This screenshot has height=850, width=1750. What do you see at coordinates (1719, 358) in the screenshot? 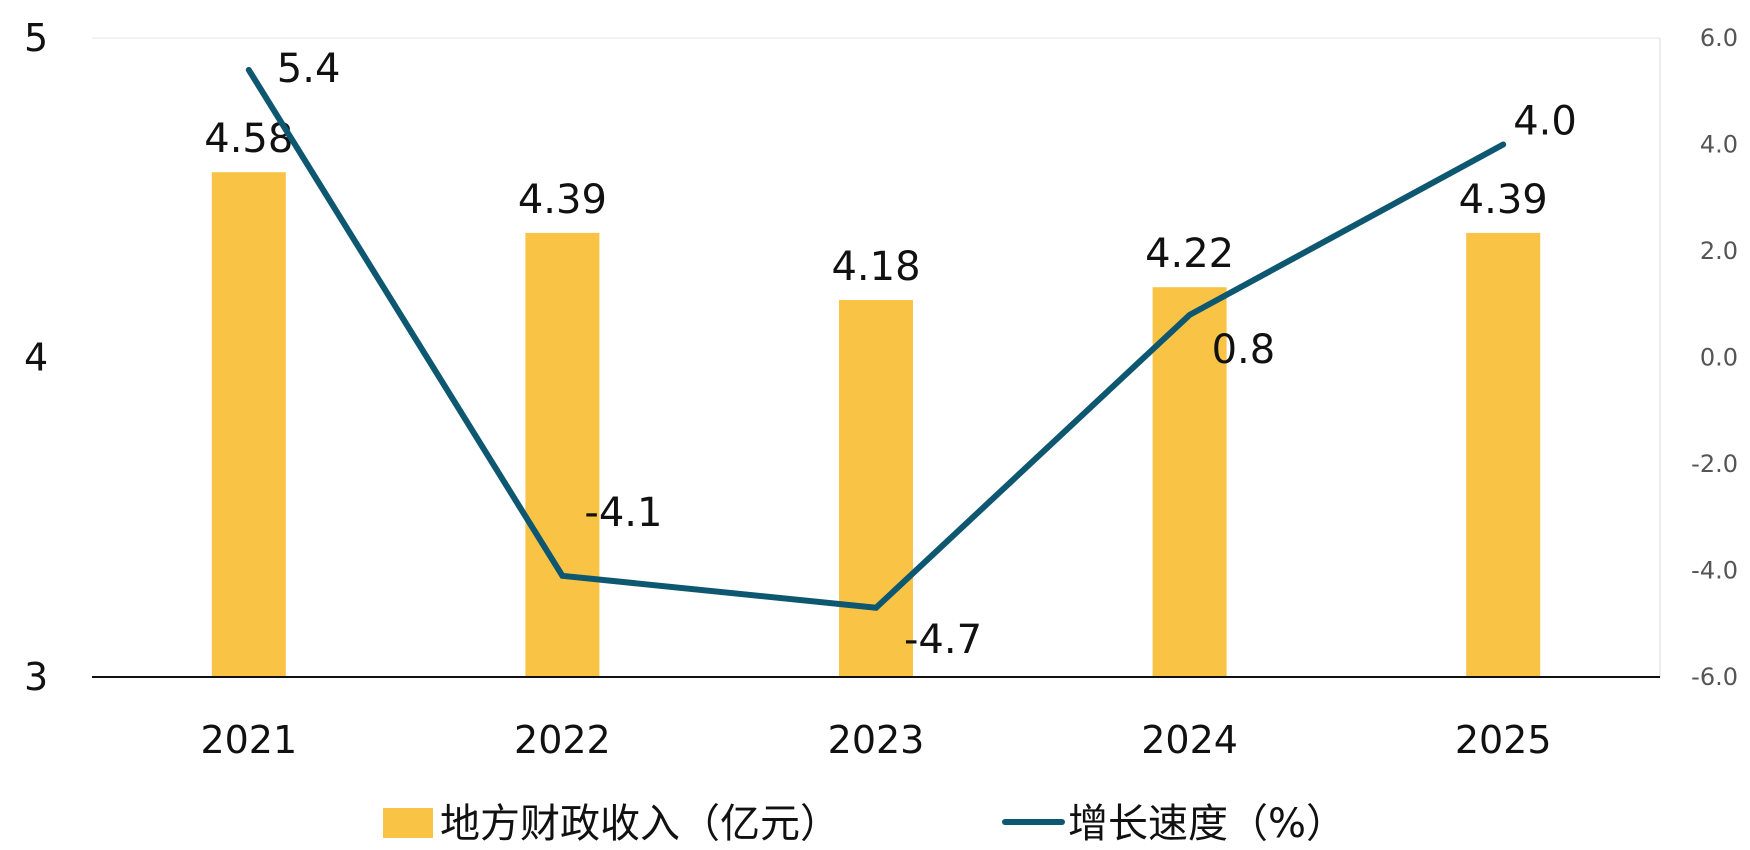
I see `y-right-tick-label: 0.0` at bounding box center [1719, 358].